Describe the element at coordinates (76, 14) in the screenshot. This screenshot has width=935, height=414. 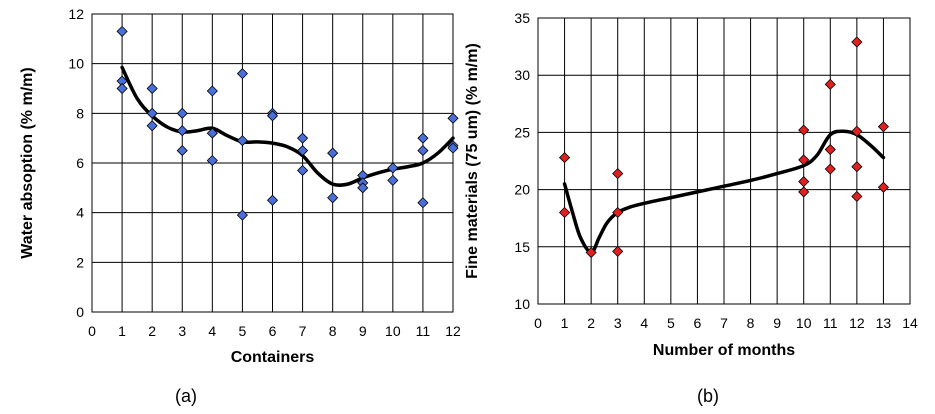
I see `y-tick-label: 12` at that location.